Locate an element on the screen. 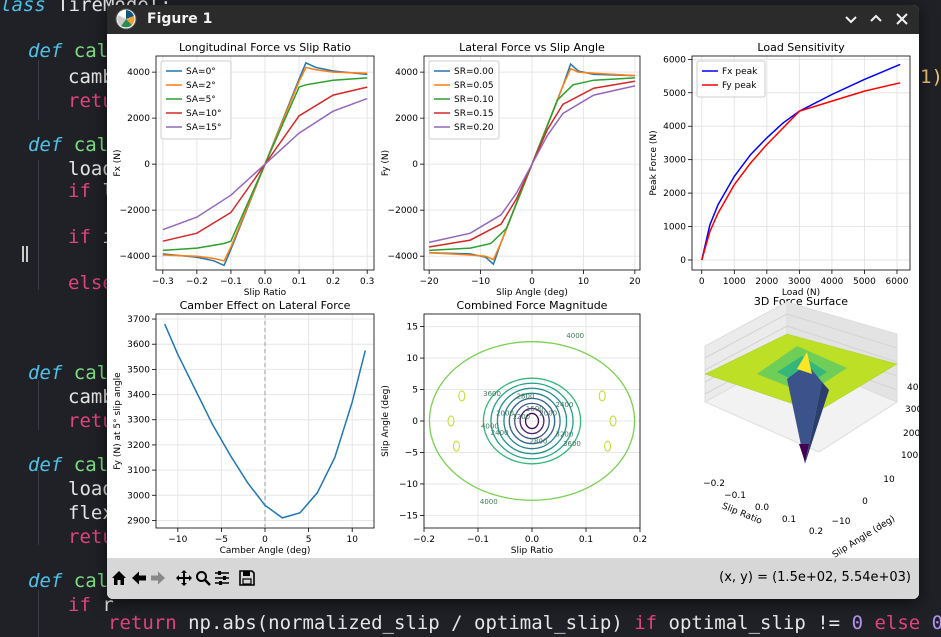 The width and height of the screenshot is (941, 637). x-tick-label: −20 is located at coordinates (429, 282).